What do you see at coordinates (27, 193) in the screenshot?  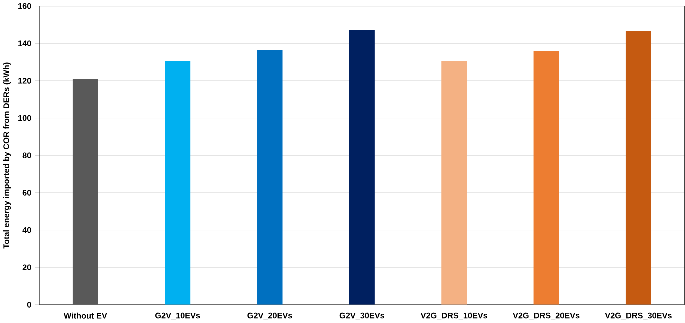 I see `y-tick-label: 60` at bounding box center [27, 193].